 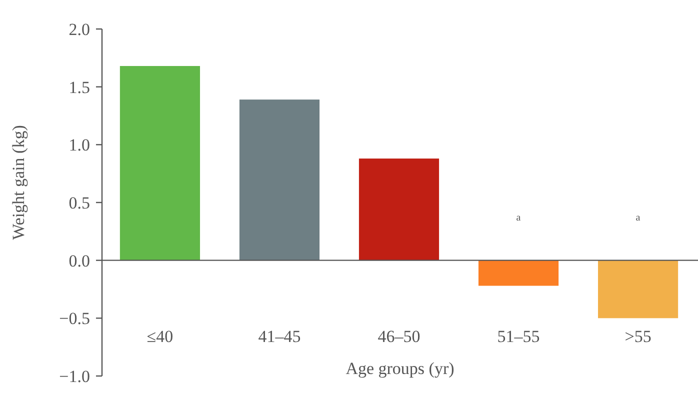 I want to click on x-tick-label: 41–45, so click(x=279, y=336).